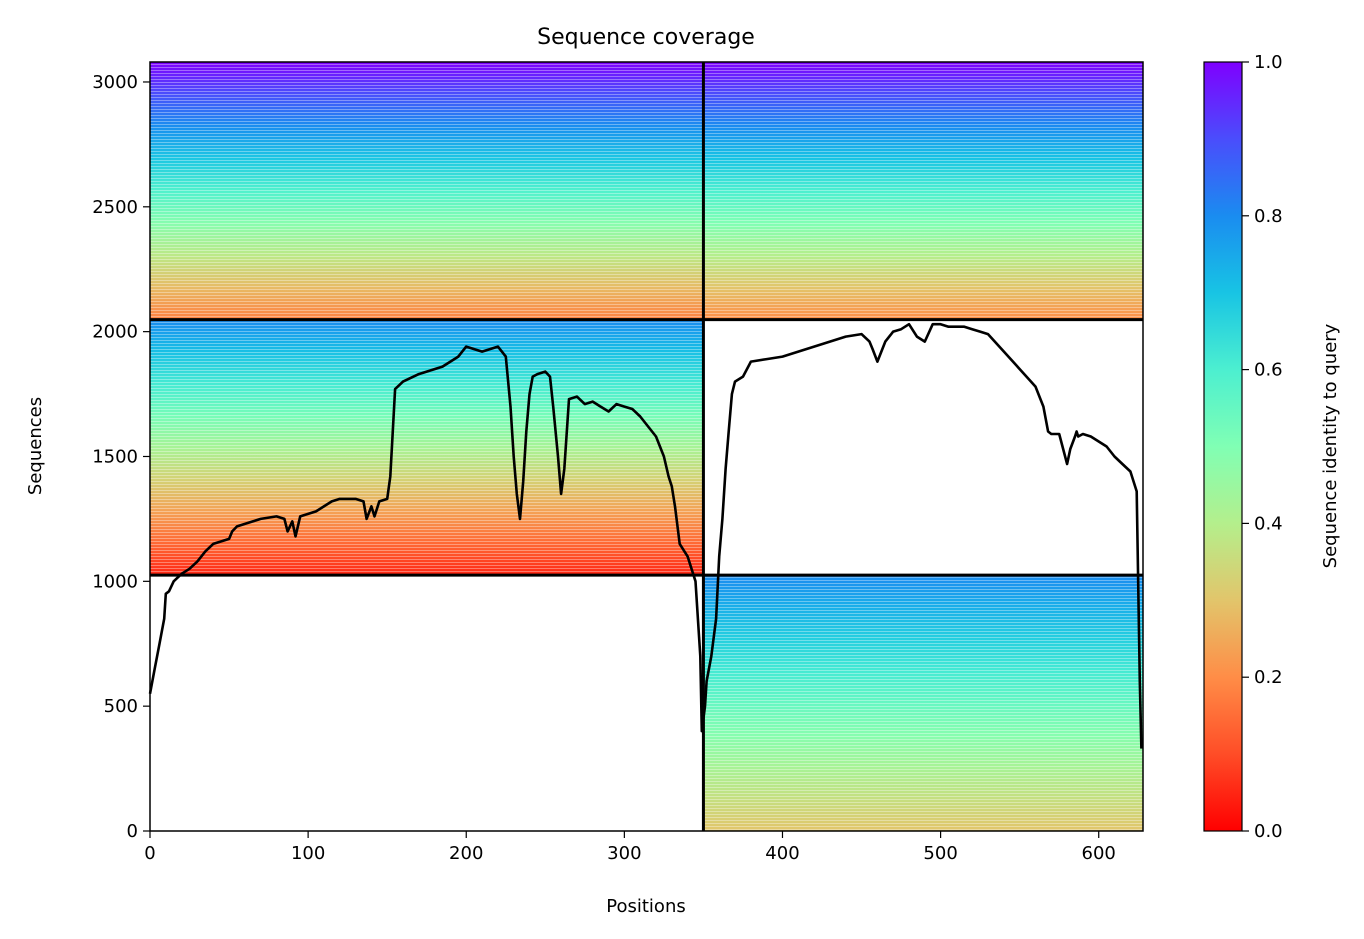 This screenshot has height=939, width=1364. I want to click on colorbar-tick-label: 0.6, so click(1268, 370).